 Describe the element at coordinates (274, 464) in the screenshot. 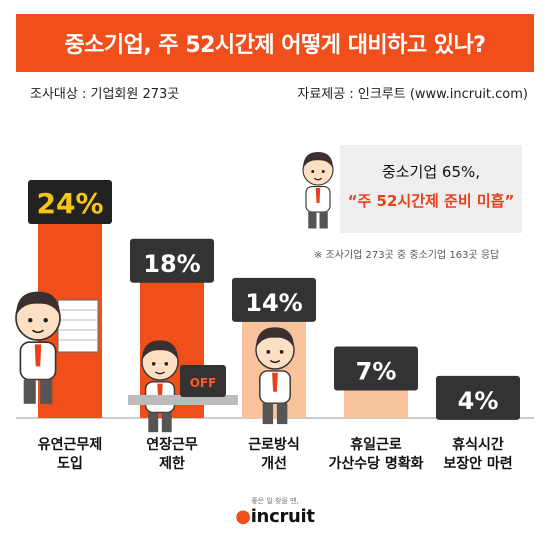

I see `category-label-3-line-2: 개선` at that location.